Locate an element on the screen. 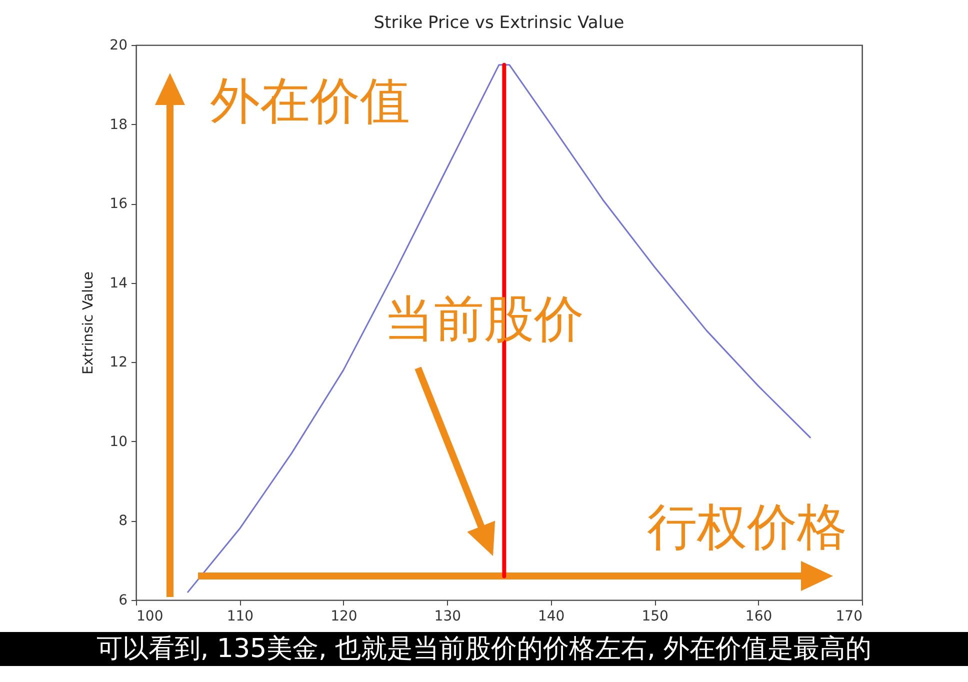 The image size is (968, 682). text: 可以看到, 135美金, 也就是当前股价的价格左右, 外在价值是最高的 is located at coordinates (484, 649).